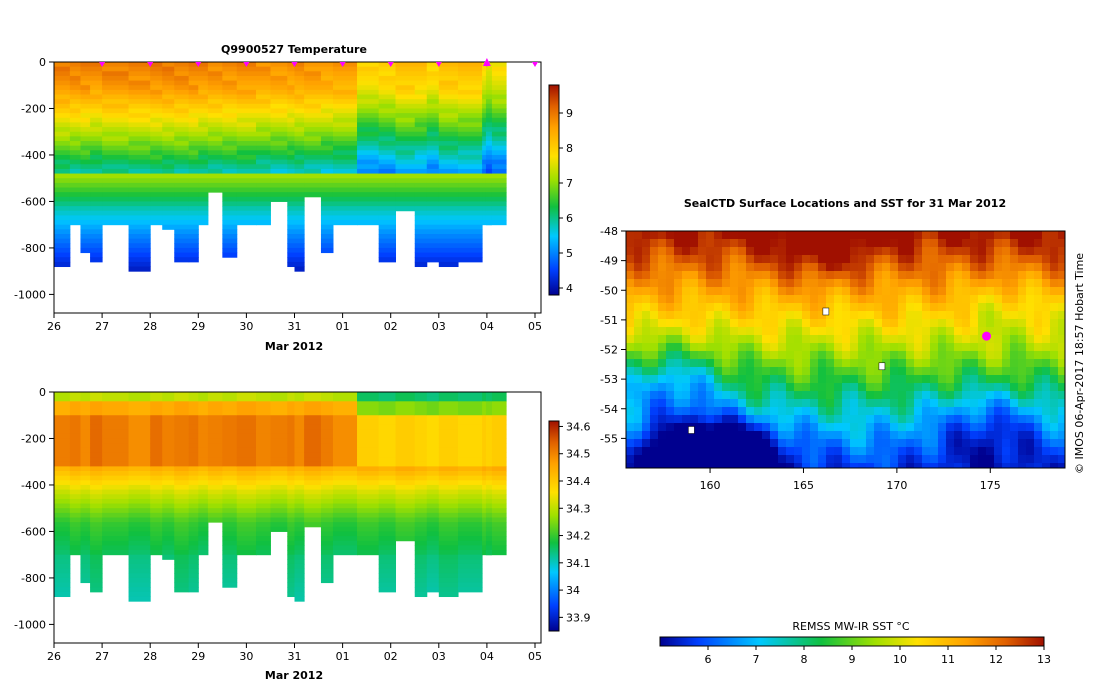 This screenshot has height=700, width=1099. What do you see at coordinates (494, 474) in the screenshot?
I see `salinity-profile-column` at bounding box center [494, 474].